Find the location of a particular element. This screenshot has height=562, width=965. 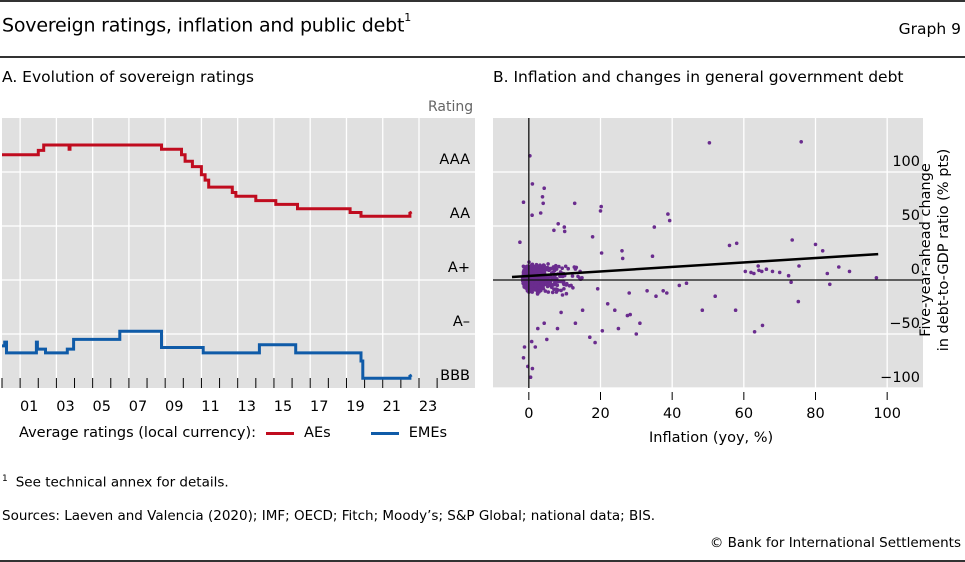

panel-a-y-tick-label: AA is located at coordinates (460, 214).